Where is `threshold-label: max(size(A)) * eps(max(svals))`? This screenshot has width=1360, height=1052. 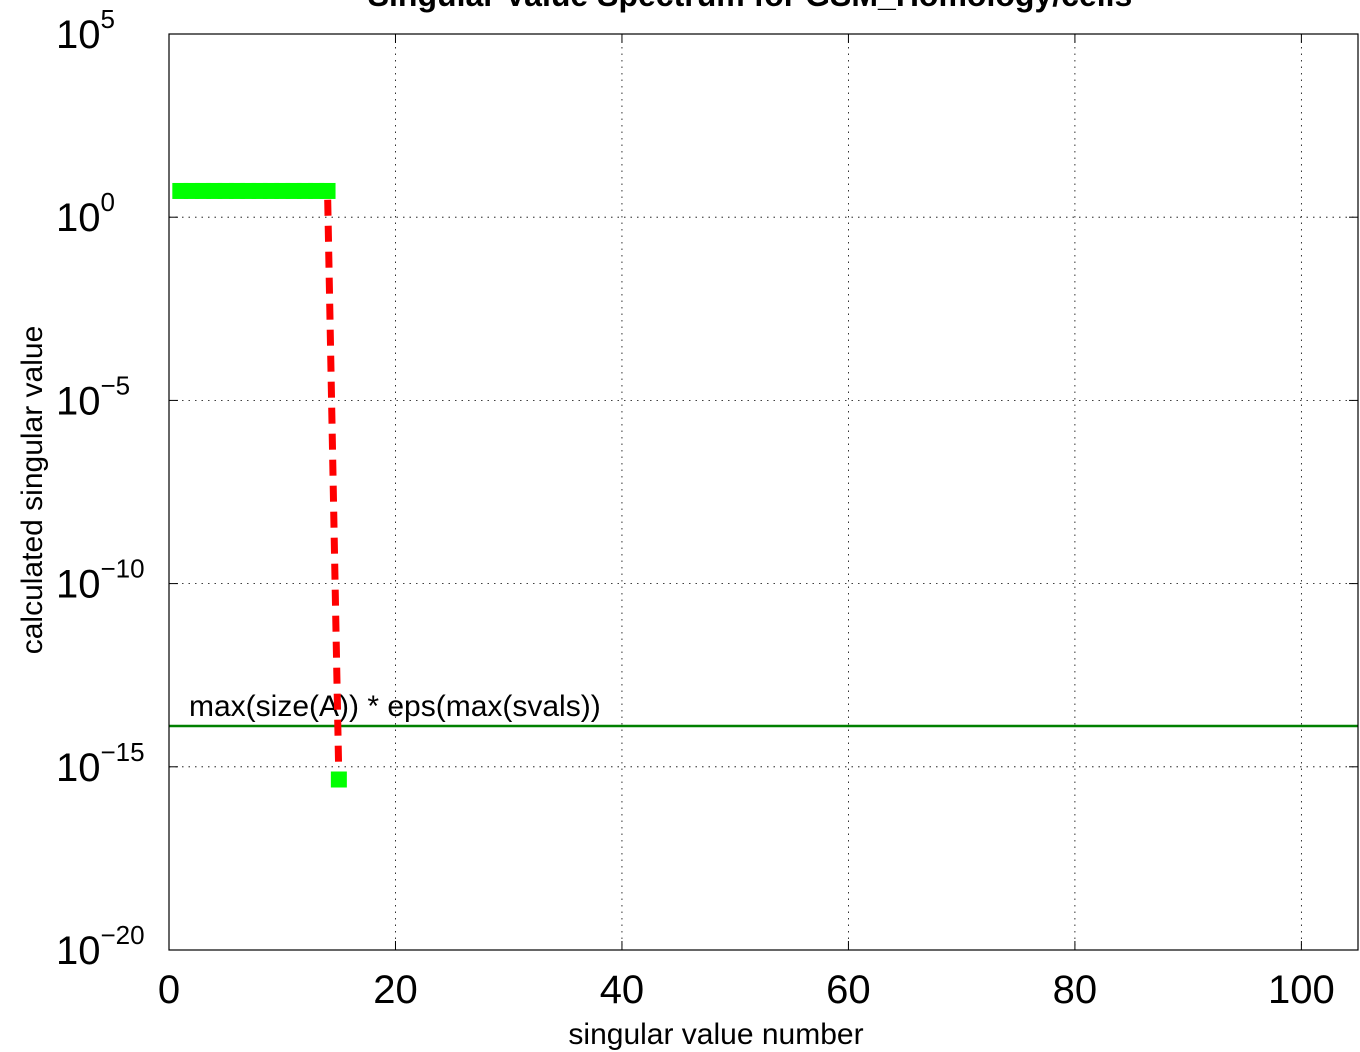
threshold-label: max(size(A)) * eps(max(svals)) is located at coordinates (395, 706).